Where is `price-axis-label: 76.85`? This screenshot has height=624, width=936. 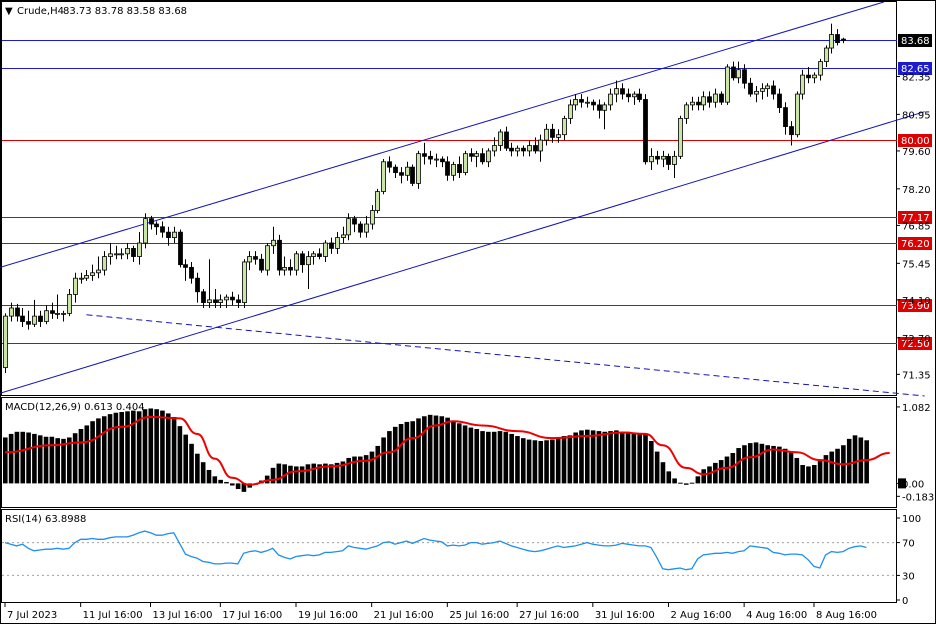
price-axis-label: 76.85 is located at coordinates (916, 226).